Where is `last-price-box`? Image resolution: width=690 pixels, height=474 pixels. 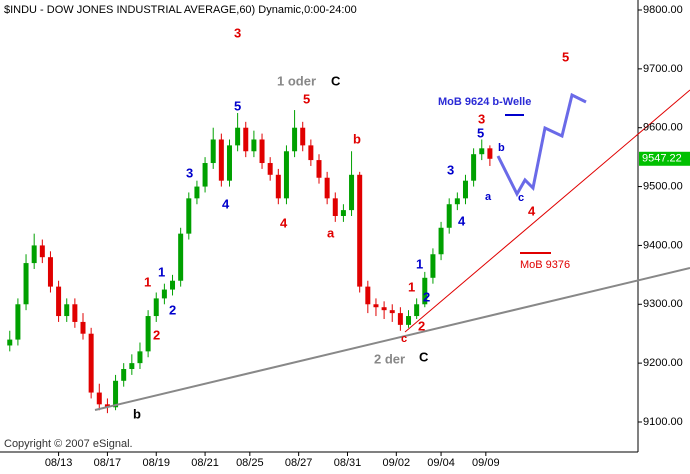 last-price-box is located at coordinates (664, 158).